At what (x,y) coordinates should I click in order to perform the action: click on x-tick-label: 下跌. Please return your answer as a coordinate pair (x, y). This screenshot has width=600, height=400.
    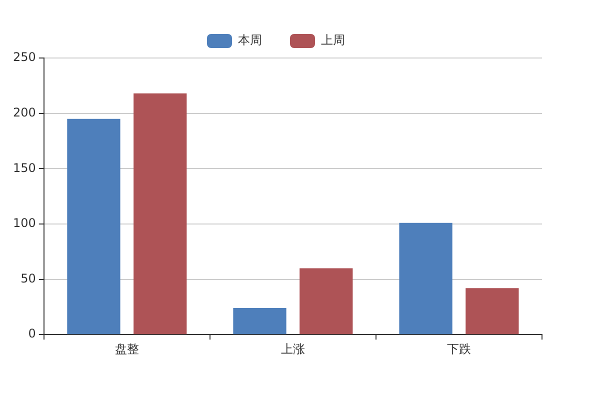
    Looking at the image, I should click on (458, 349).